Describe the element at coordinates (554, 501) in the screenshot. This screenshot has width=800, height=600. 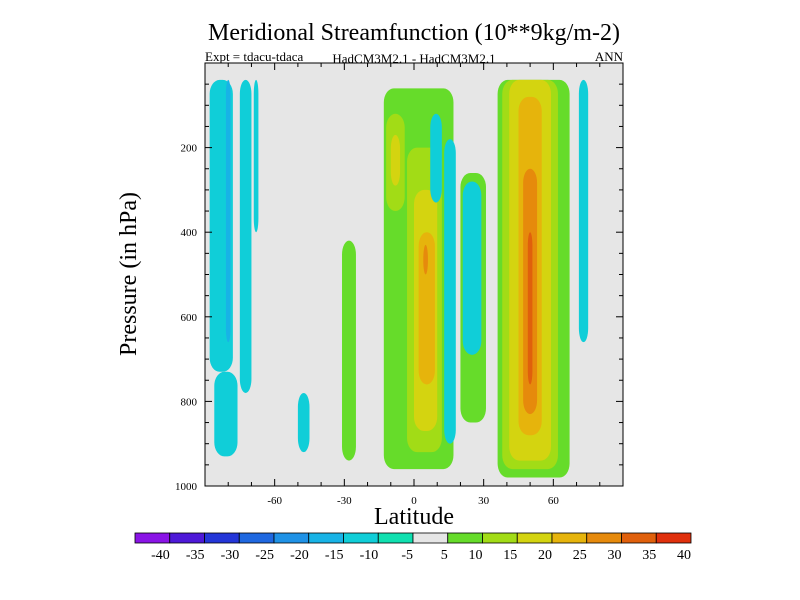
I see `x-tick-label: 60` at that location.